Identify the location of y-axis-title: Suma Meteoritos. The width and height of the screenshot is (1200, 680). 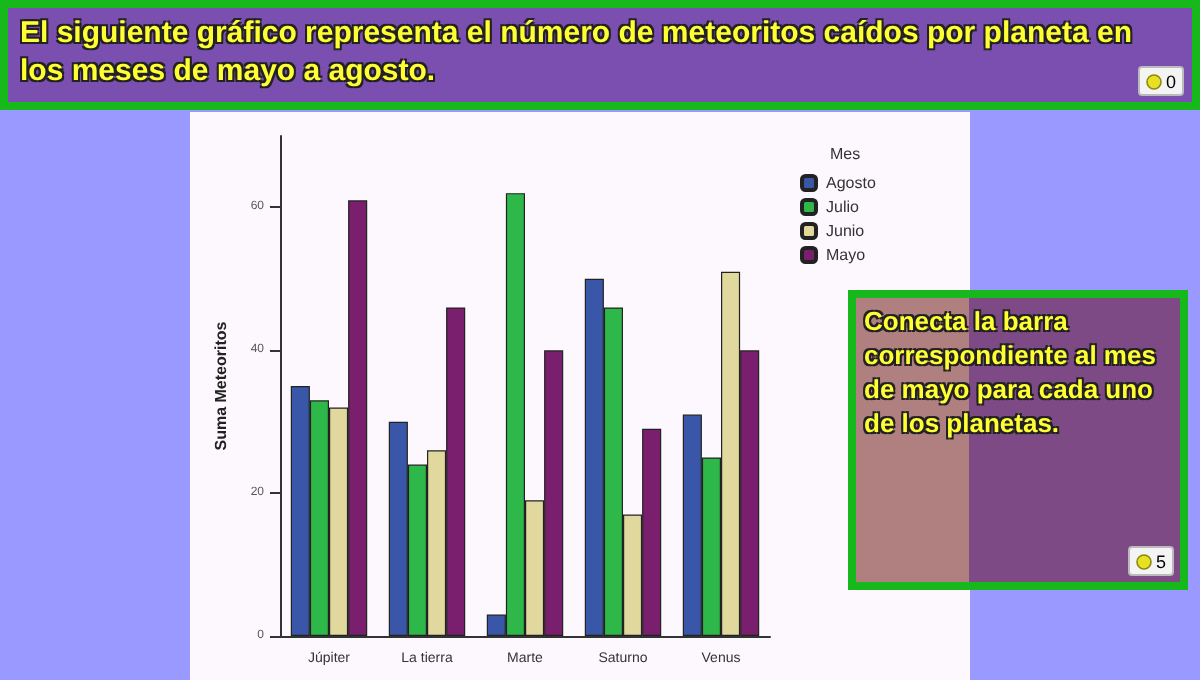
(220, 385).